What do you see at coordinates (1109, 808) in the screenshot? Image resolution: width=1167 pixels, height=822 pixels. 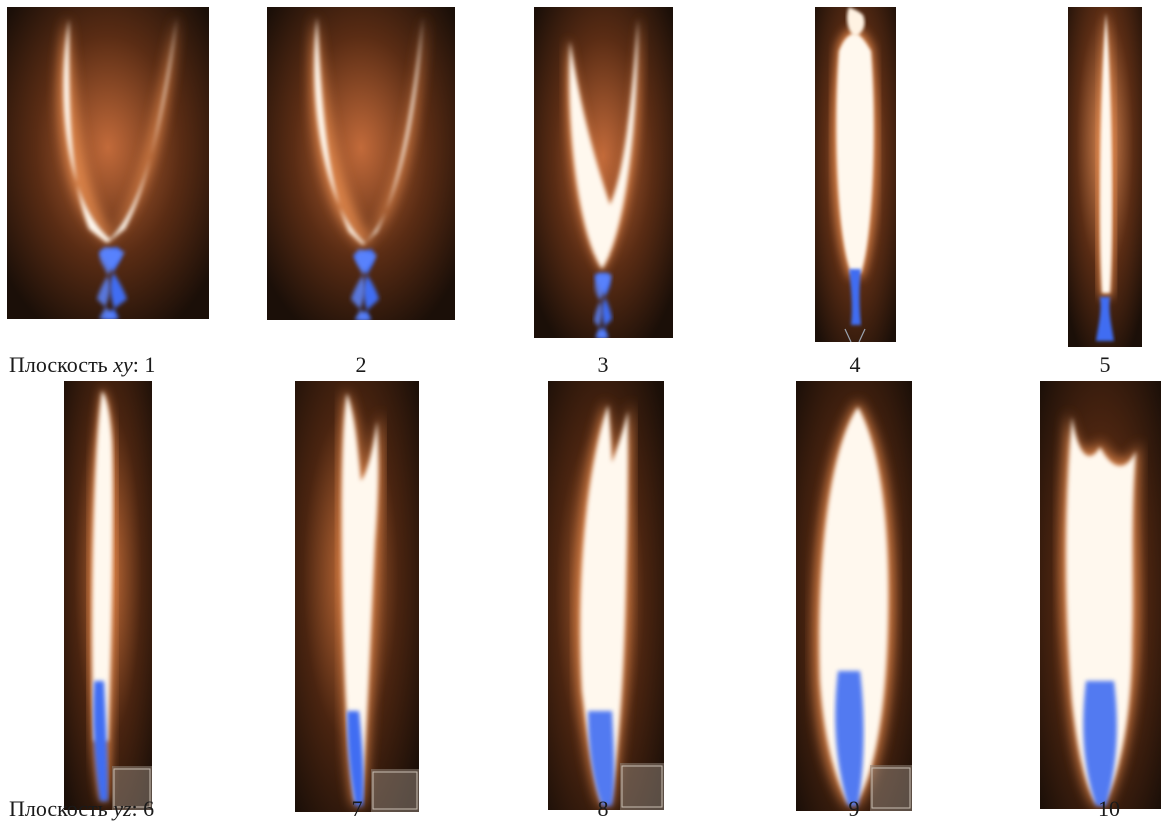 I see `photo-label-10: 10` at bounding box center [1109, 808].